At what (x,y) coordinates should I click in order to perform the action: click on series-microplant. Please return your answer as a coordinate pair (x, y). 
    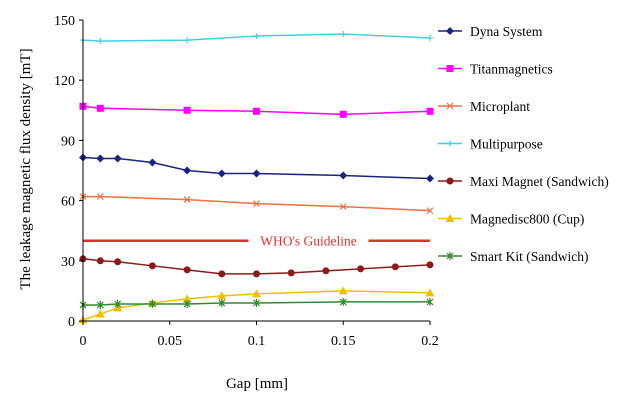
    Looking at the image, I should click on (256, 204).